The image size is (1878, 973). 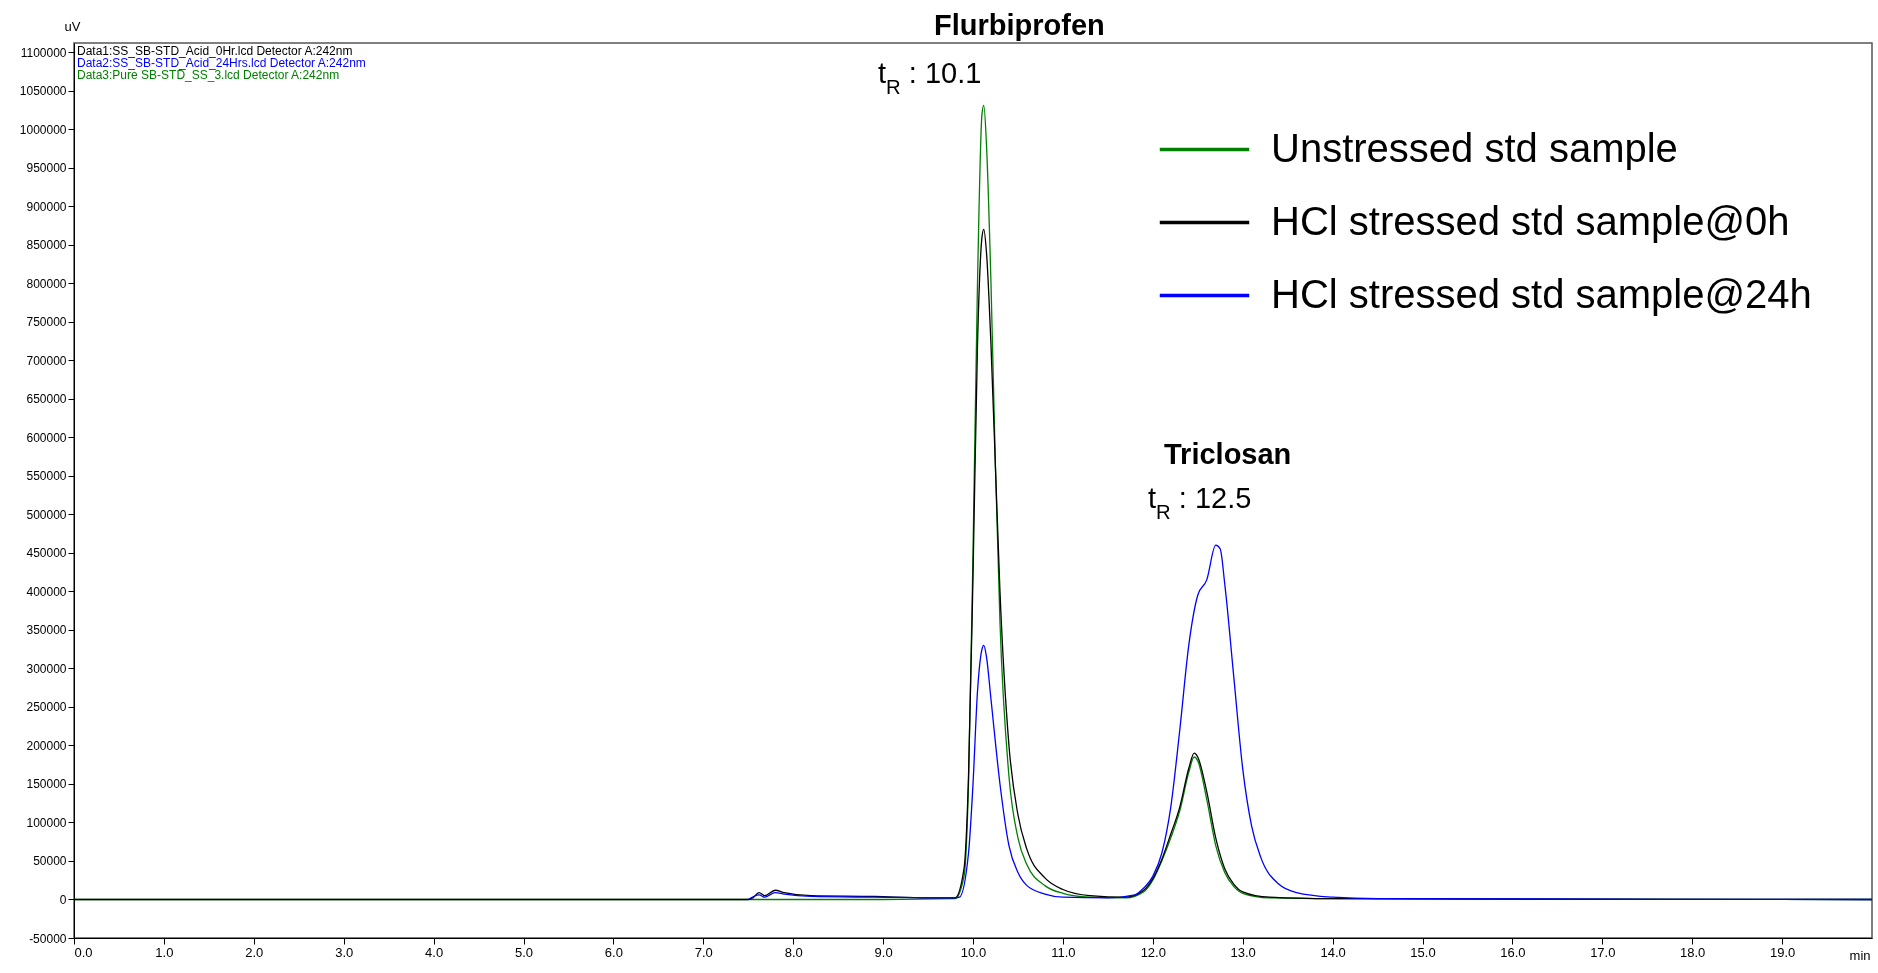 I want to click on y-tick-label: 300000, so click(x=46, y=668).